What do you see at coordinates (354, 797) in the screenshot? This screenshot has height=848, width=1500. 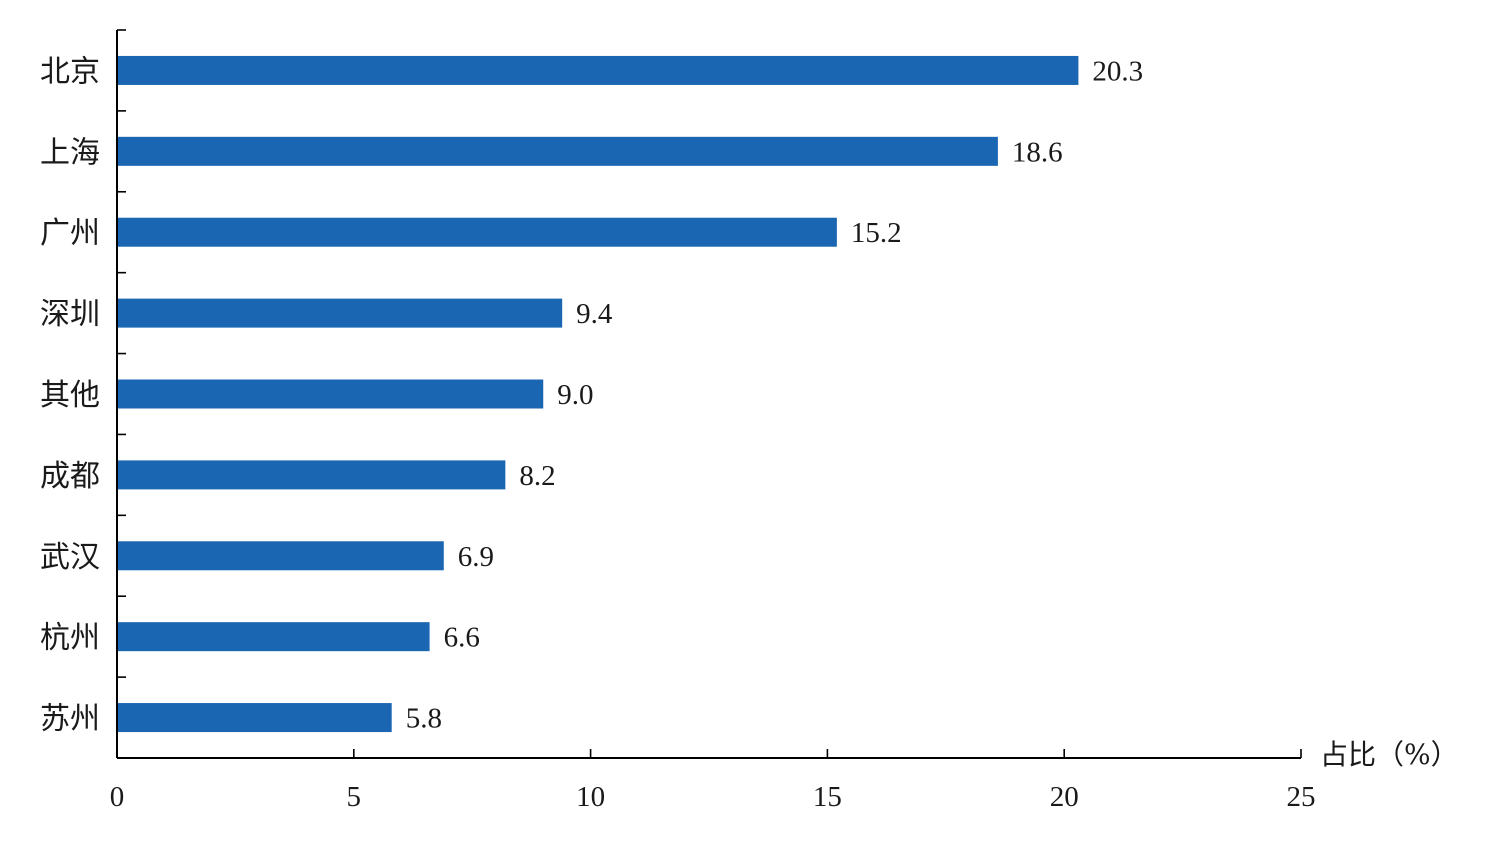 I see `x-tick-label: 5` at bounding box center [354, 797].